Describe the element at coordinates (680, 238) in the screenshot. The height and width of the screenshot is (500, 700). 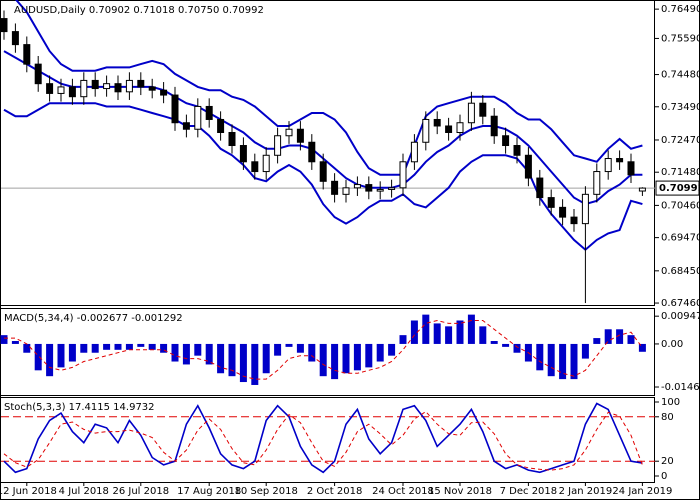
I see `y-tick-label: 0.69470` at that location.